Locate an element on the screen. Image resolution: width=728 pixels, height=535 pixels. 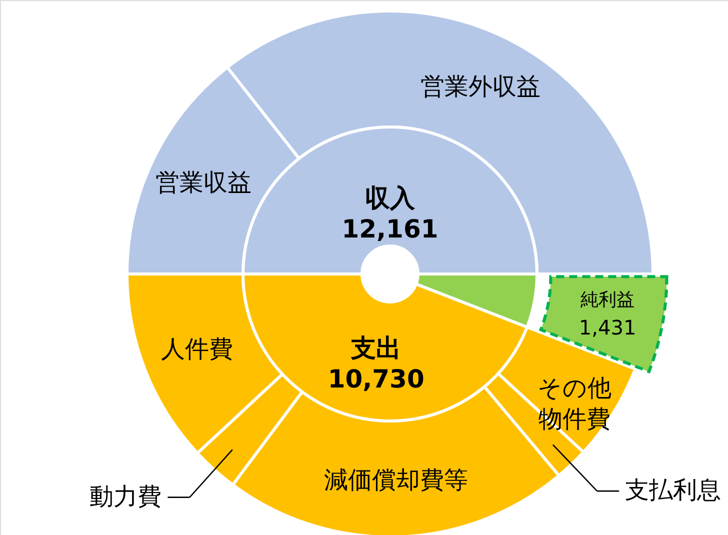
data-label: 収入 12,161 is located at coordinates (390, 213).